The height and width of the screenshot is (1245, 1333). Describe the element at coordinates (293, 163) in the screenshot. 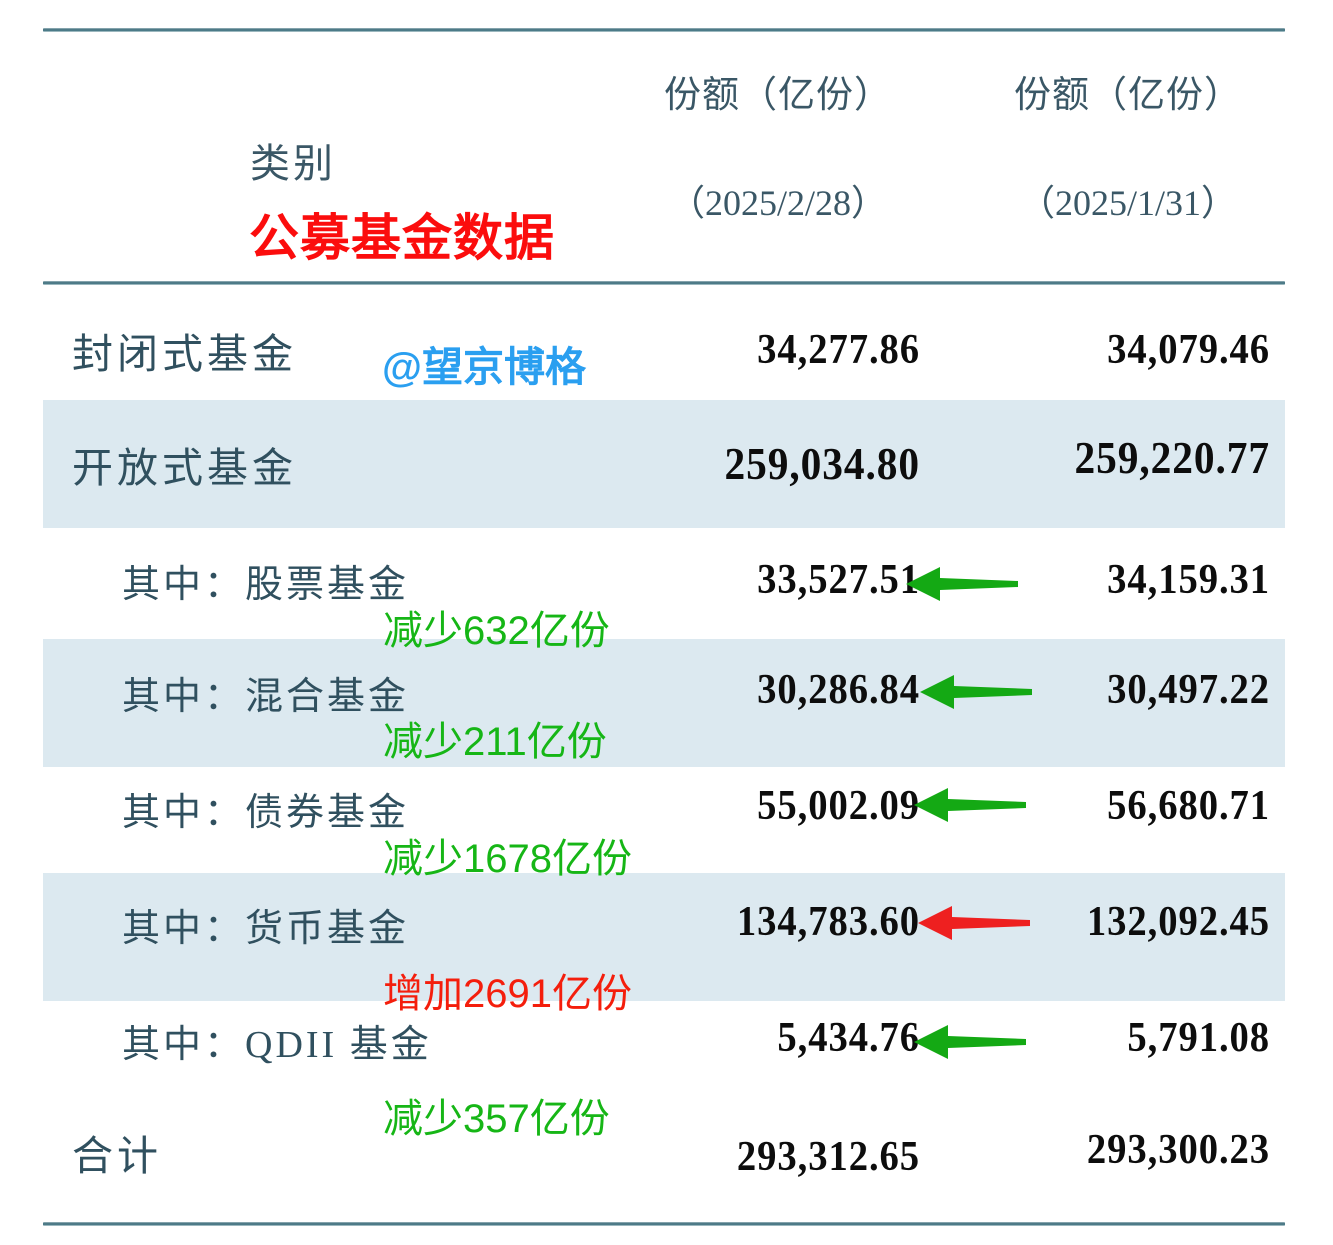

I see `header-category-label: 类别` at that location.